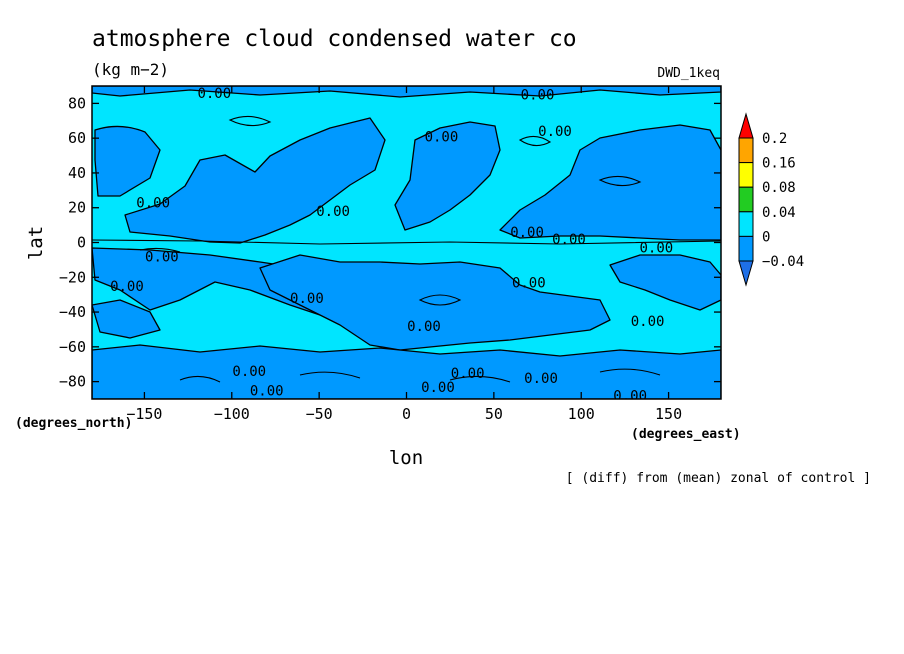  What do you see at coordinates (77, 103) in the screenshot?
I see `y-tick-label: 80` at bounding box center [77, 103].